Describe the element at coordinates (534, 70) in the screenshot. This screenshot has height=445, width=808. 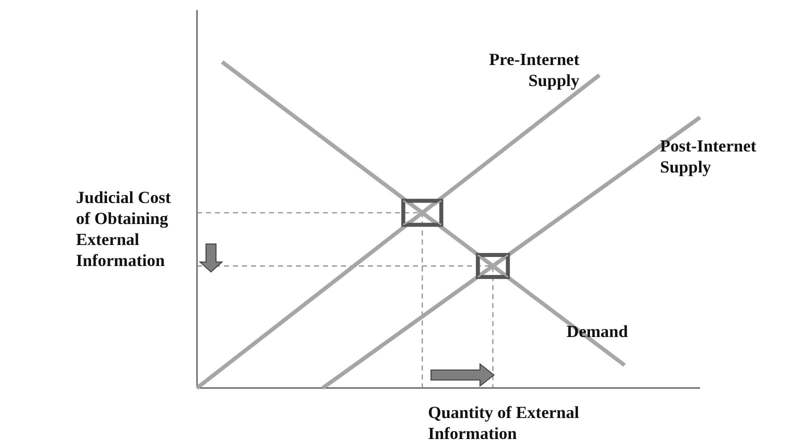
I see `series-label: Pre-Internet Supply` at that location.